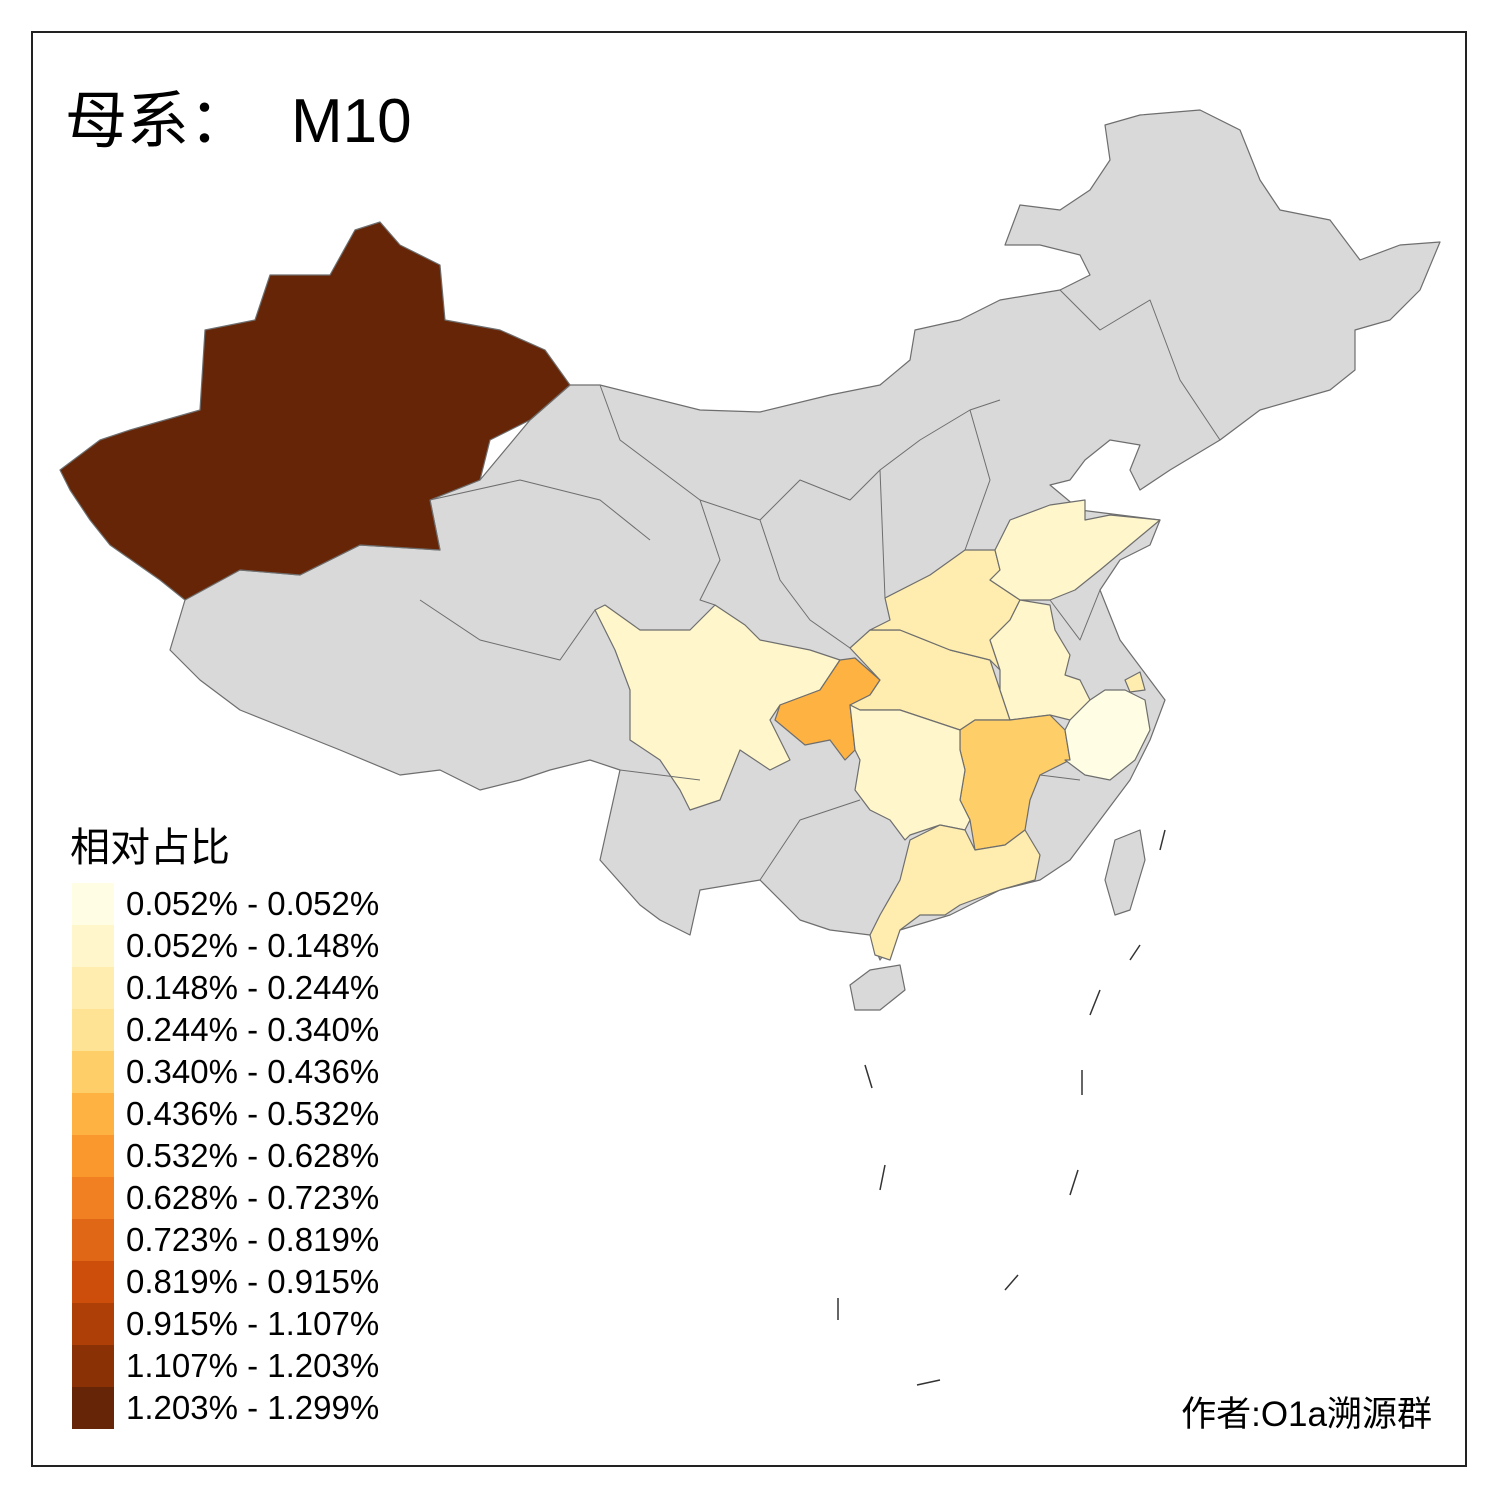  I want to click on map-title: 母系： M10, so click(238, 115).